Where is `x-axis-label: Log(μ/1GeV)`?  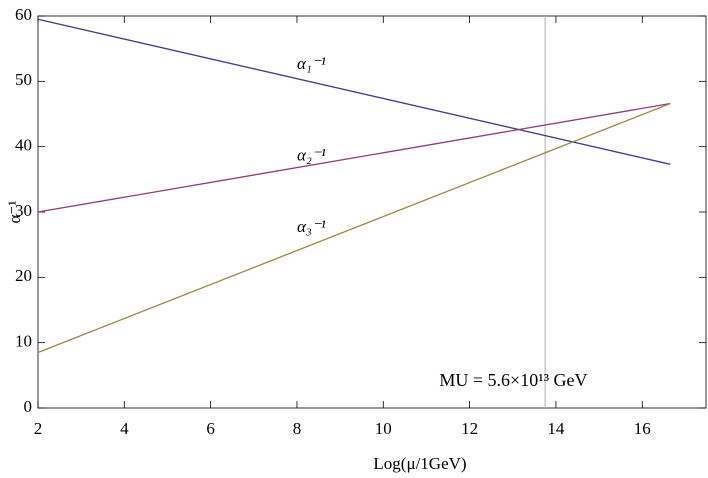 x-axis-label: Log(μ/1GeV) is located at coordinates (419, 463).